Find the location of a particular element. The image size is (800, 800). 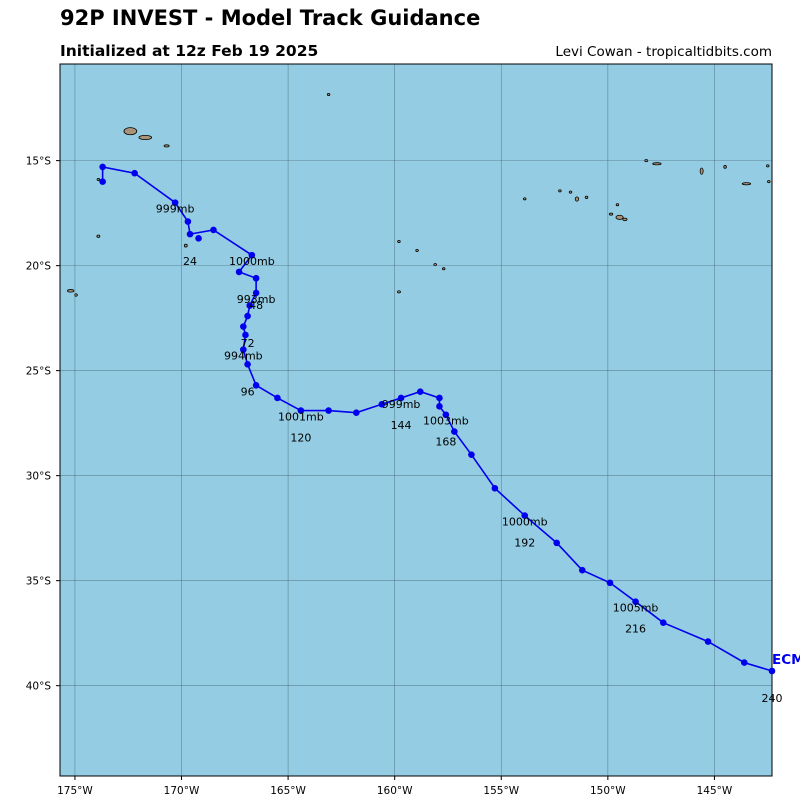

island-tongatapu is located at coordinates (71, 291).